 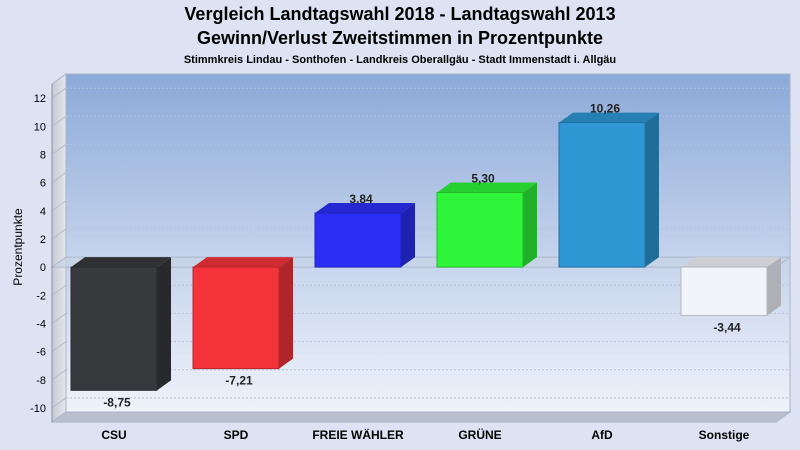 I want to click on y-tick-label: 4, so click(x=43, y=212).